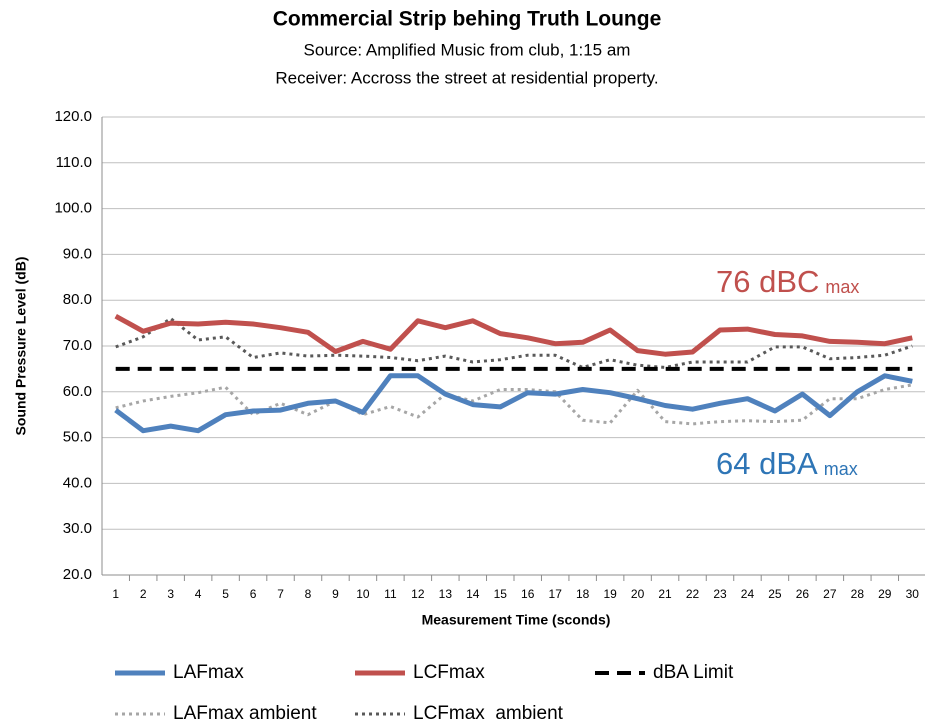 Image resolution: width=925 pixels, height=728 pixels. What do you see at coordinates (198, 594) in the screenshot?
I see `x-tick-label: 4` at bounding box center [198, 594].